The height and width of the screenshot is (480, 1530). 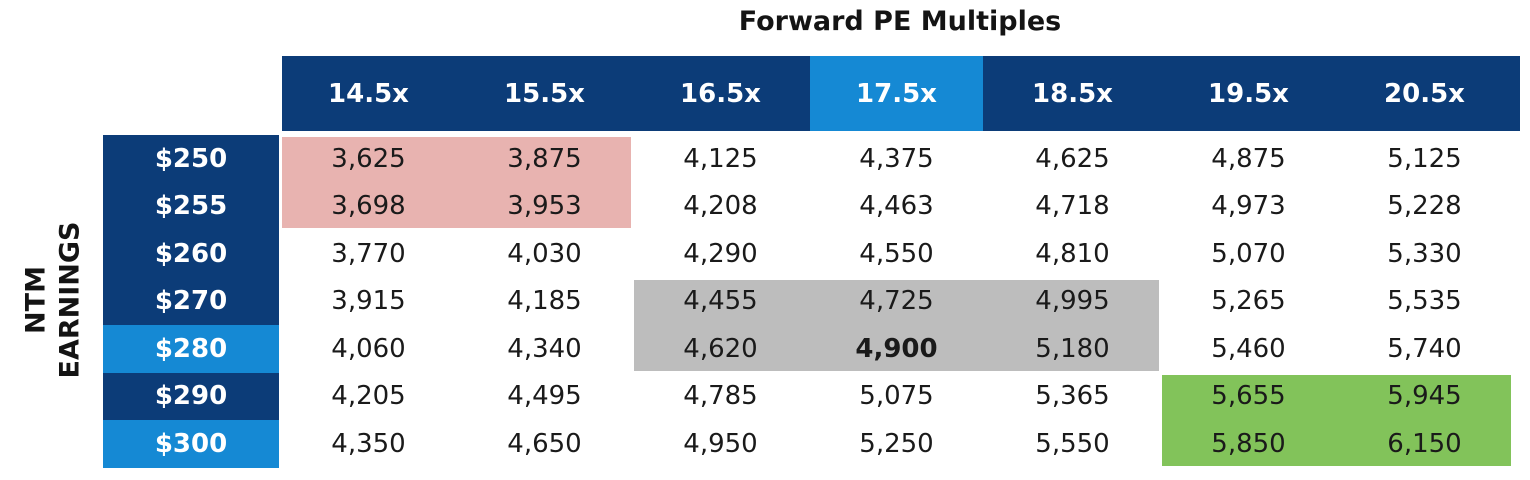 I want to click on table-cell: 5,180, so click(x=1072, y=348).